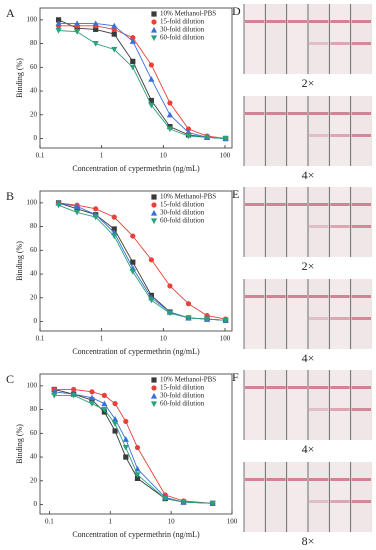 The height and width of the screenshot is (550, 376). What do you see at coordinates (34, 114) in the screenshot?
I see `y-tick-label: 20` at bounding box center [34, 114].